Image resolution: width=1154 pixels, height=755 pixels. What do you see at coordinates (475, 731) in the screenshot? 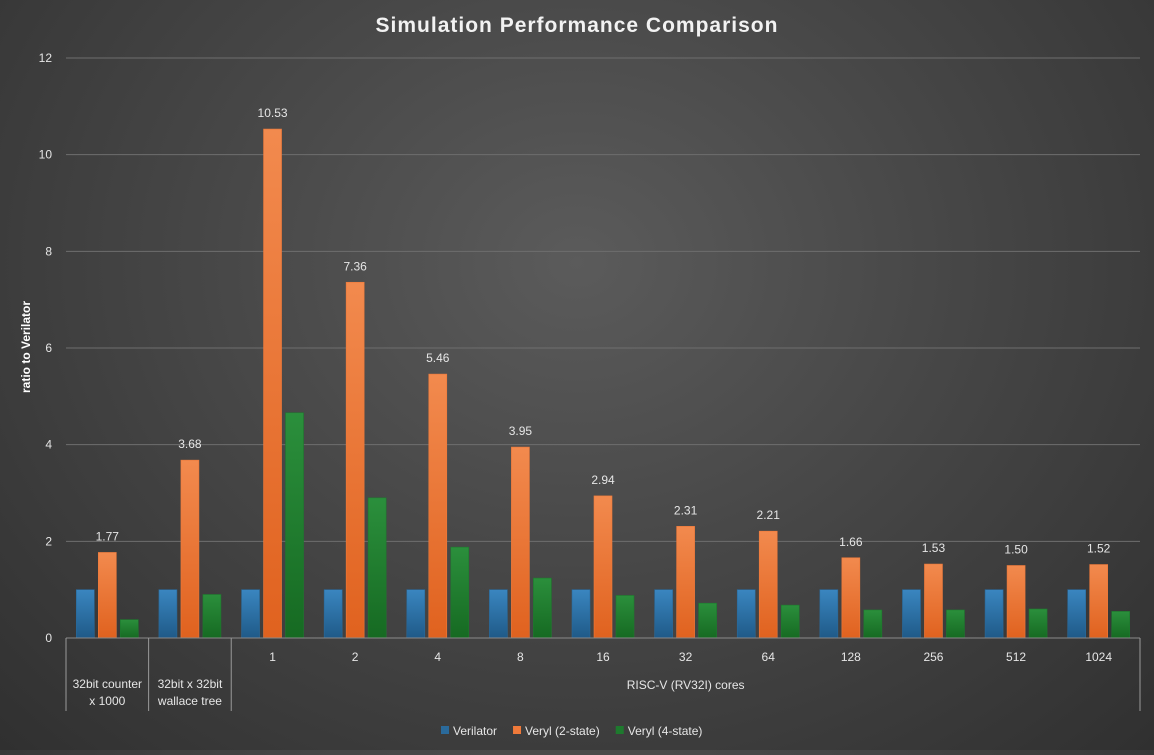
I see `legend-label: Verilator` at bounding box center [475, 731].